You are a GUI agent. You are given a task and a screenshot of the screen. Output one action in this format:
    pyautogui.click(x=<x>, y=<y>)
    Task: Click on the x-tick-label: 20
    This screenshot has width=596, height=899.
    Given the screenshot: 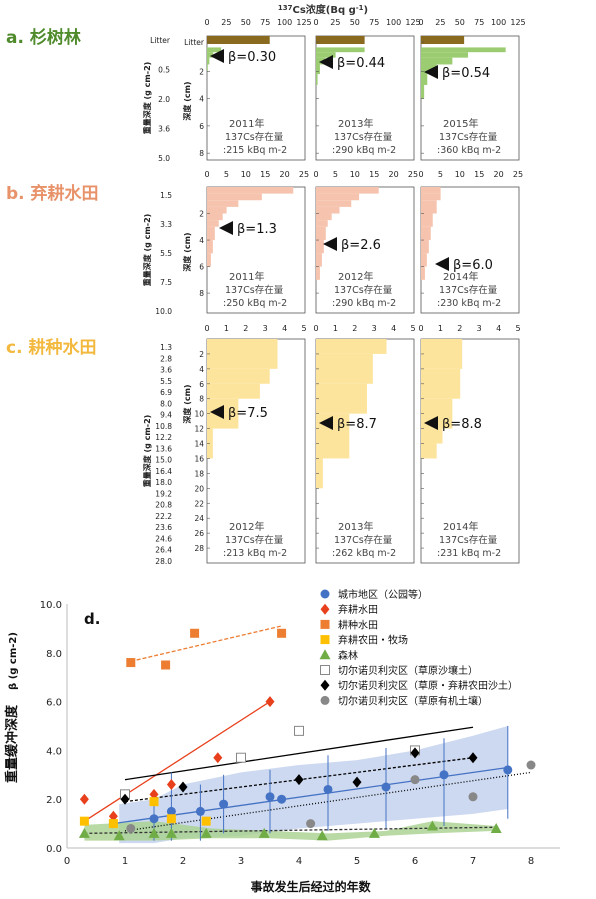 What is the action you would take?
    pyautogui.click(x=285, y=174)
    